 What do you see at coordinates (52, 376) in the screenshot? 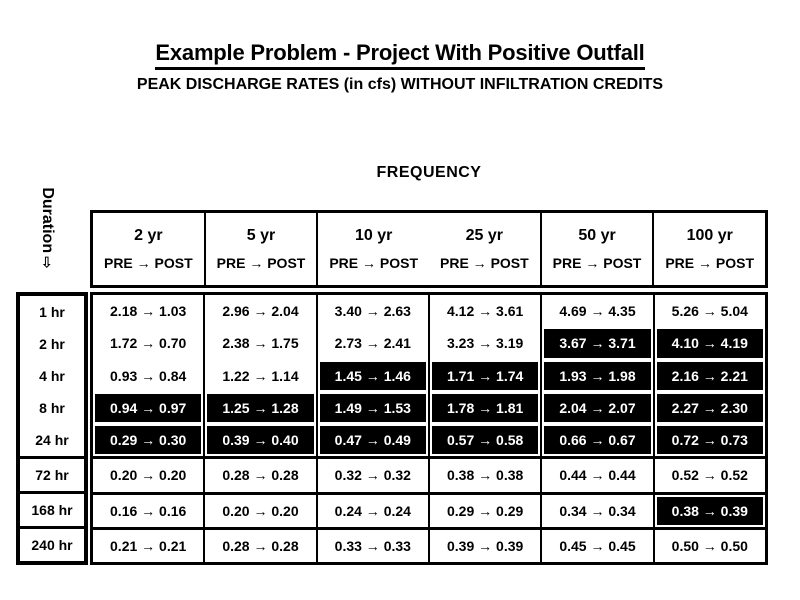
I see `duration-row-label: 4 hr` at bounding box center [52, 376].